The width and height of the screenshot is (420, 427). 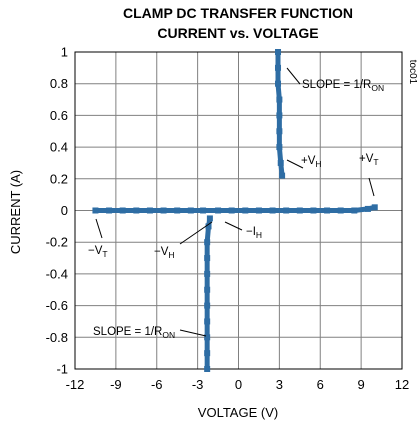 I want to click on annotation-plus-vt: +VT, so click(x=369, y=160).